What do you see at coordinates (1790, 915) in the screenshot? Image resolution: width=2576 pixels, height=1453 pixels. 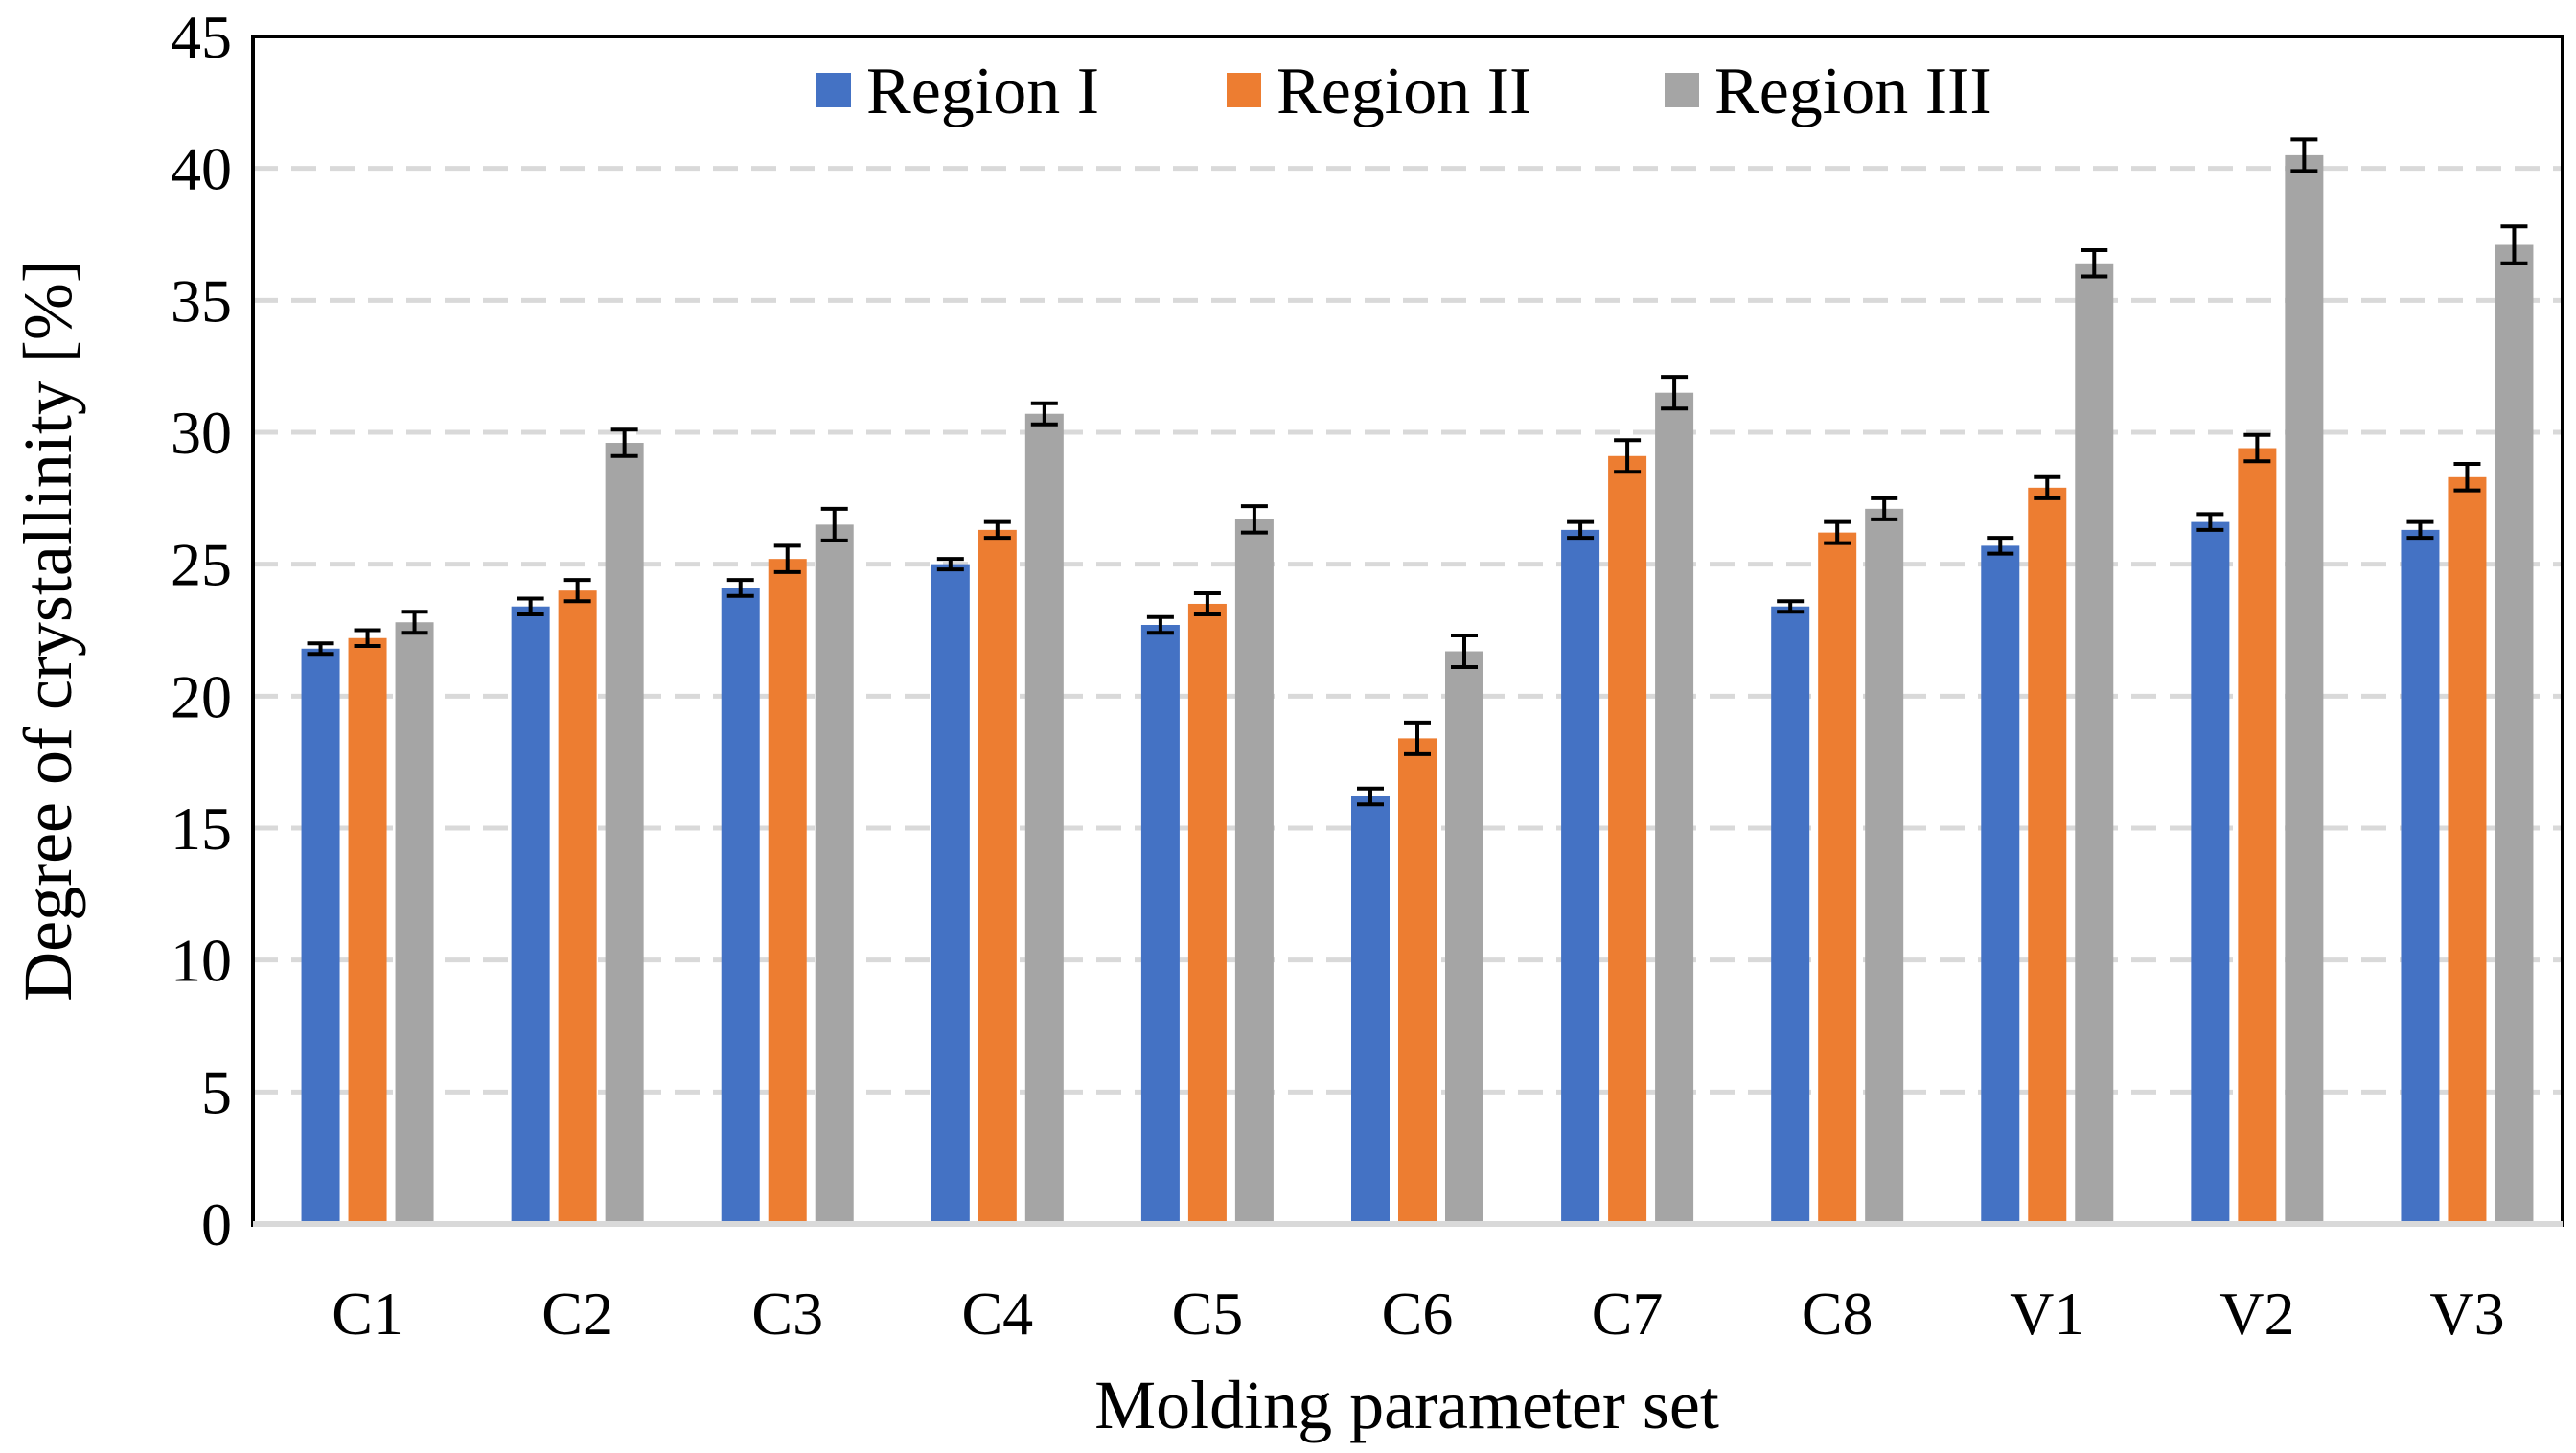 I see `bar-region-i-c8` at bounding box center [1790, 915].